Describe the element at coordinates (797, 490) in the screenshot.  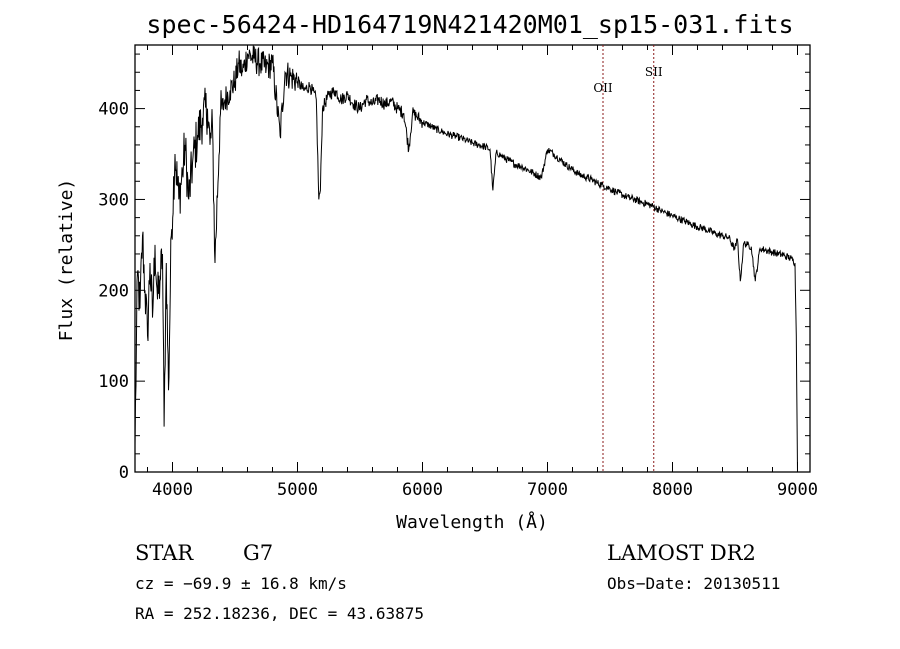
I see `x-tick-label-5: 9000` at that location.